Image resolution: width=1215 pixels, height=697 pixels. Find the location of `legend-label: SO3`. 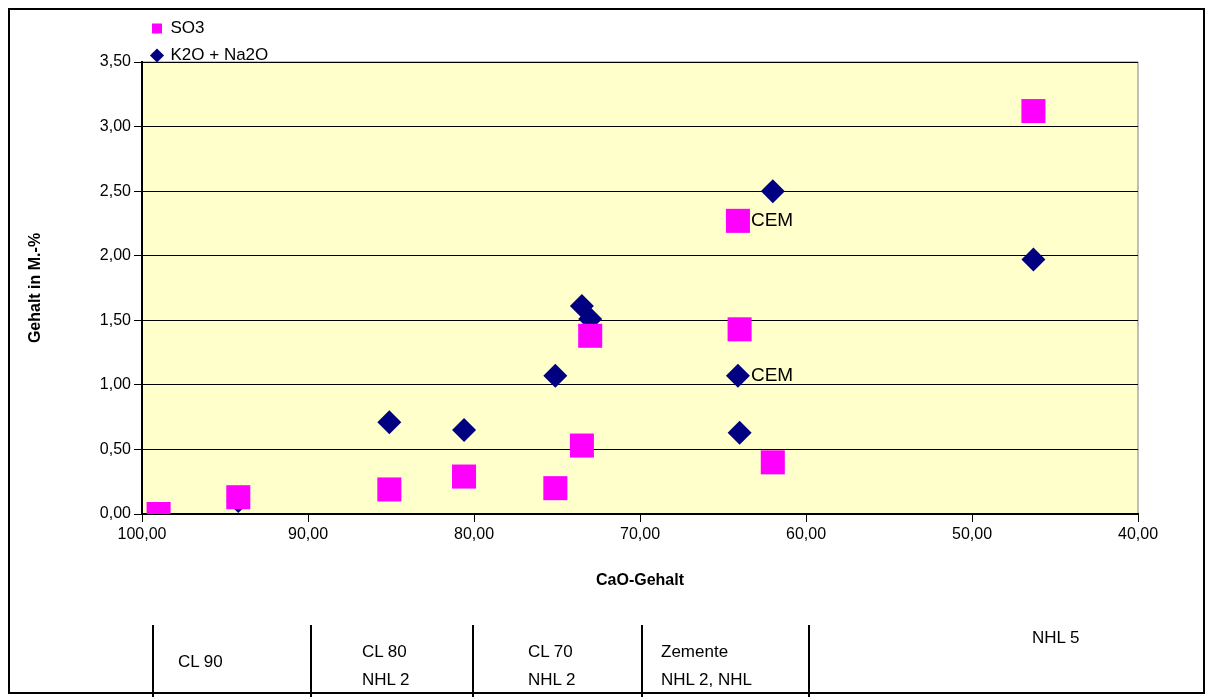

legend-label: SO3 is located at coordinates (187, 28).